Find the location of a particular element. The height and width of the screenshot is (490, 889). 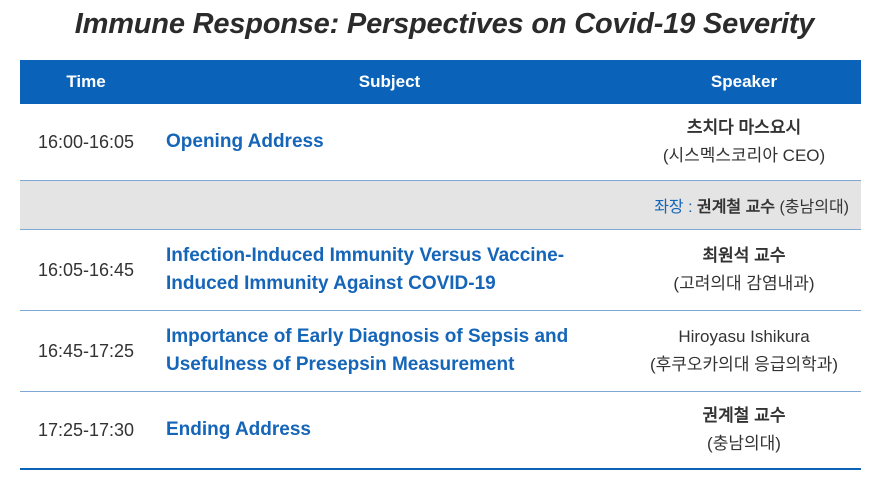

speaker-affiliation: (고려의대 감염내과) is located at coordinates (744, 283).